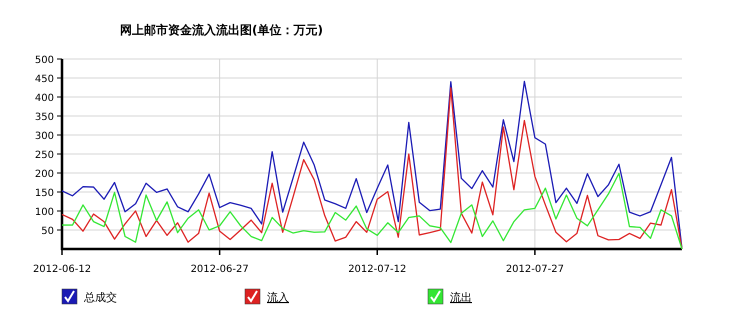  Describe the element at coordinates (278, 297) in the screenshot. I see `legend-label: 流入` at that location.